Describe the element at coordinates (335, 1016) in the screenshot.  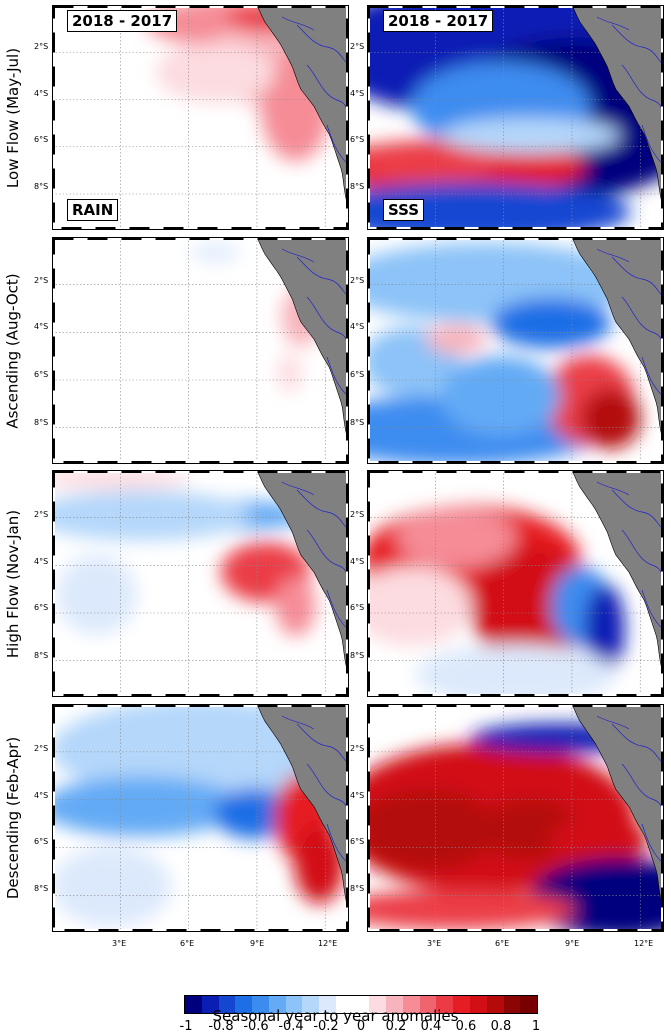
I see `colorbar-title: Seasonal year to year anomalies` at that location.